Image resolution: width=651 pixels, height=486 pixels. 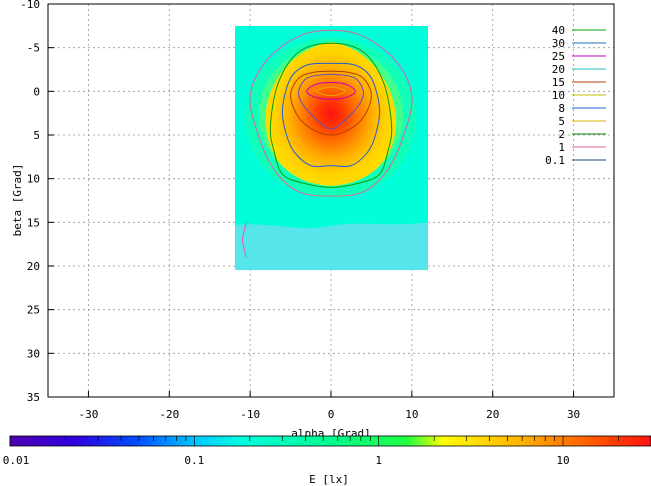 I want to click on x-tick-label: -20, so click(x=169, y=414).